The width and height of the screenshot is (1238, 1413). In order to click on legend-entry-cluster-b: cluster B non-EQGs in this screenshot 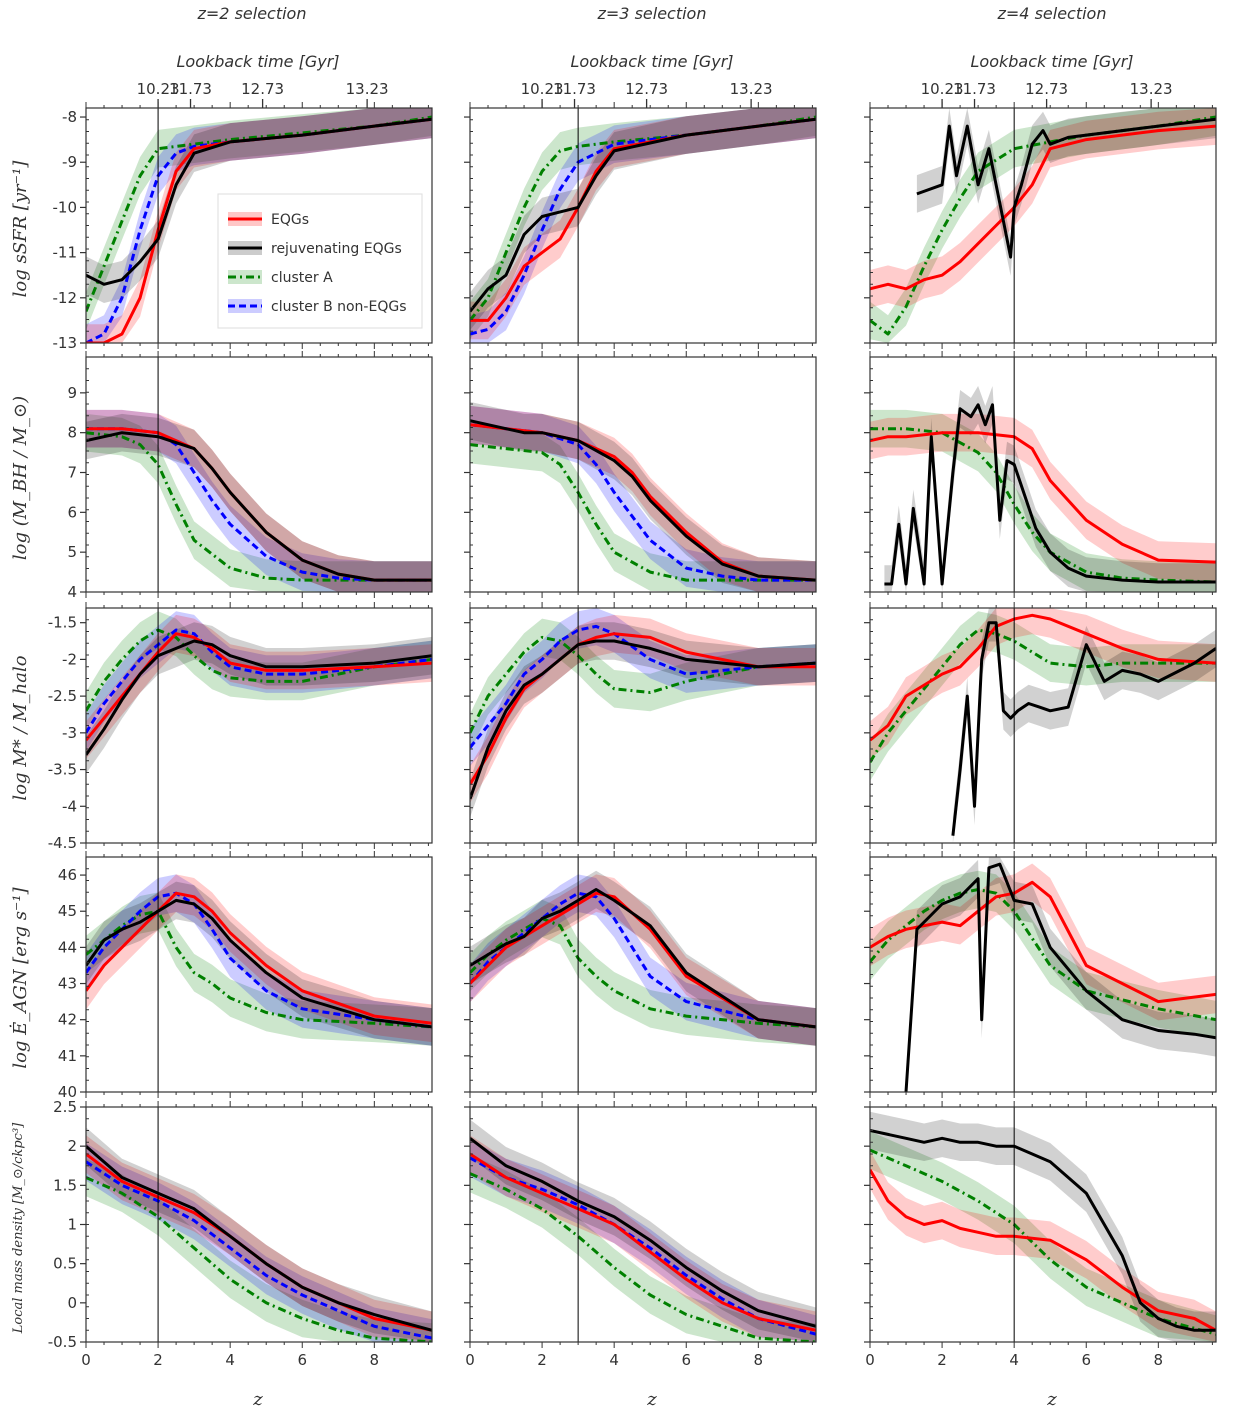, I will do `click(317, 307)`.